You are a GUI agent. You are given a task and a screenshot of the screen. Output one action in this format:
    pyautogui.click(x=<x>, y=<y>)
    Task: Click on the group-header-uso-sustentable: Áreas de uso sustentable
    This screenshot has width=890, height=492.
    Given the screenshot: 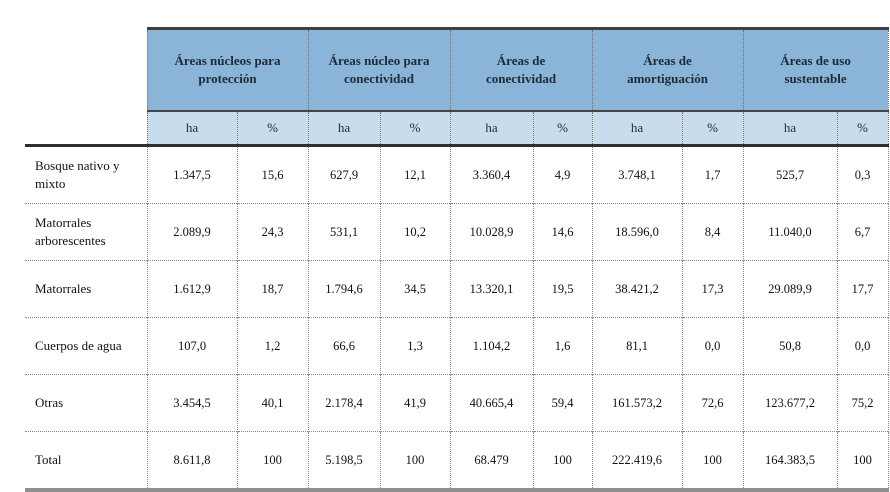 What is the action you would take?
    pyautogui.click(x=815, y=69)
    